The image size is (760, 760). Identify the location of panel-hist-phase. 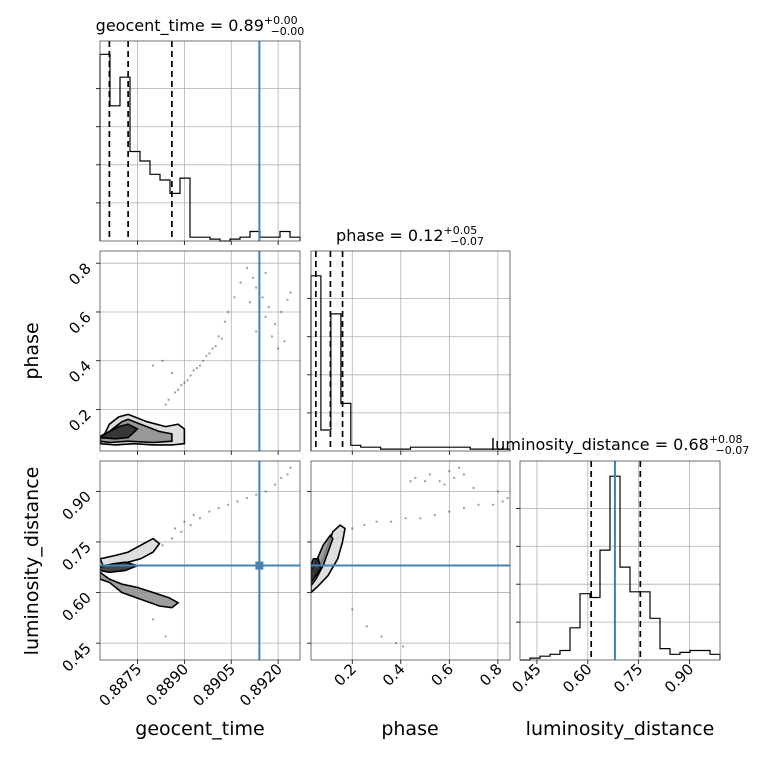
(409, 352).